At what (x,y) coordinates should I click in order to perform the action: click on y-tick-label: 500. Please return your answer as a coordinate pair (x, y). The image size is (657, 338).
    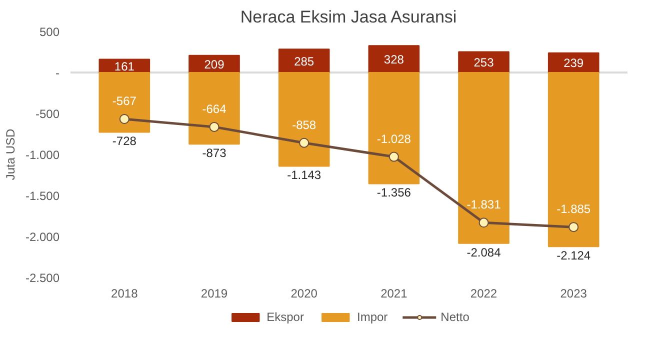
    Looking at the image, I should click on (49, 32).